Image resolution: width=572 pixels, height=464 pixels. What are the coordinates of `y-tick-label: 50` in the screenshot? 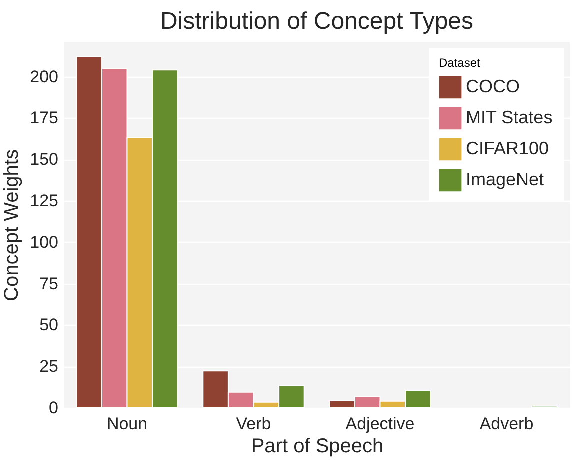 It's located at (49, 325).